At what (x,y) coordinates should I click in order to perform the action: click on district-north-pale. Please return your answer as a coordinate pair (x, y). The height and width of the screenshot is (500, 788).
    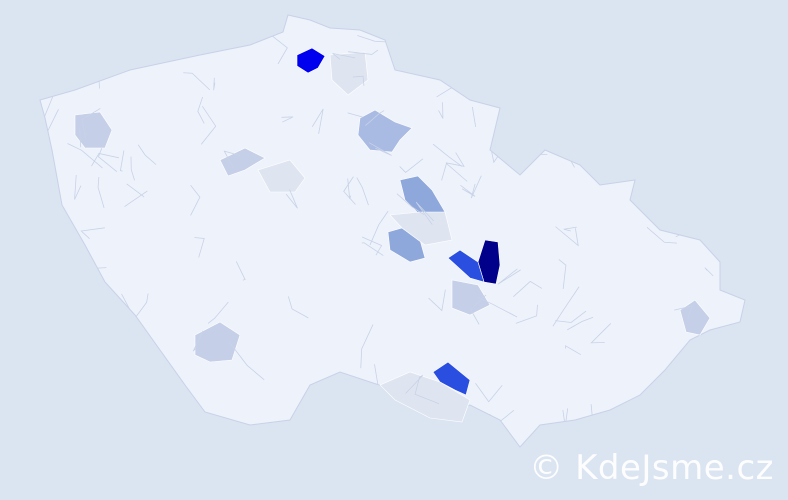
    Looking at the image, I should click on (349, 73).